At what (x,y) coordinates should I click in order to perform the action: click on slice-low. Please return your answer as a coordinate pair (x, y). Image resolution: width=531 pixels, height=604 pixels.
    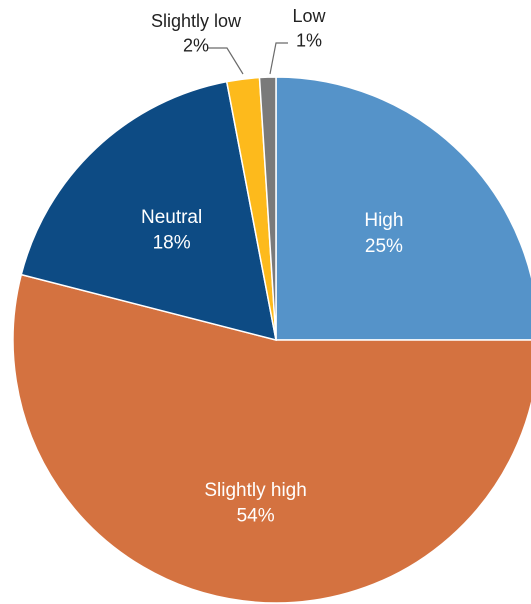
    Looking at the image, I should click on (267, 208).